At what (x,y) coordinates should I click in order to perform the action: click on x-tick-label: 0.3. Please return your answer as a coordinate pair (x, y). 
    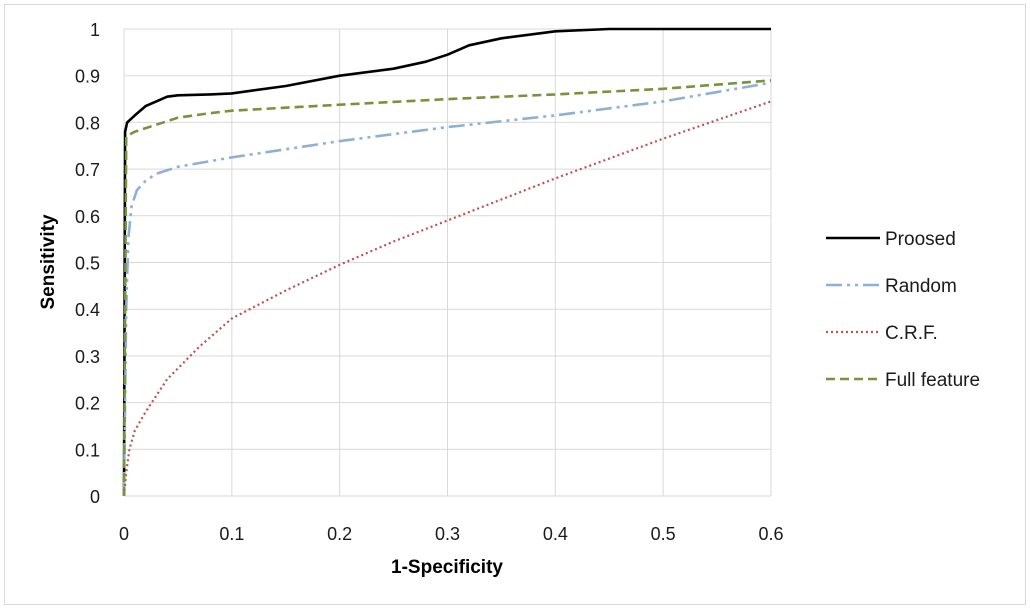
    Looking at the image, I should click on (447, 534).